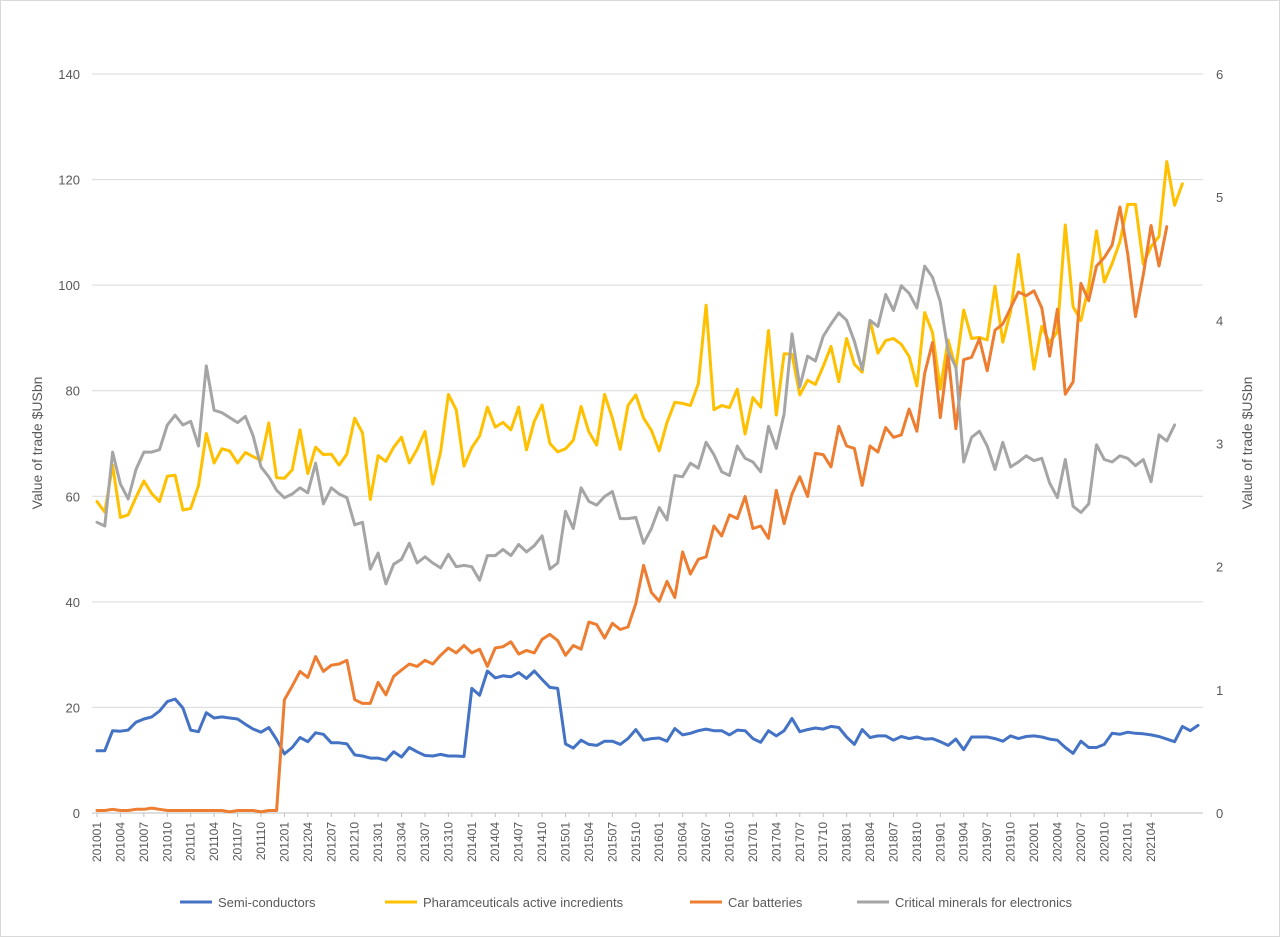 The height and width of the screenshot is (937, 1280). What do you see at coordinates (566, 842) in the screenshot?
I see `x-tick-label: 201501` at bounding box center [566, 842].